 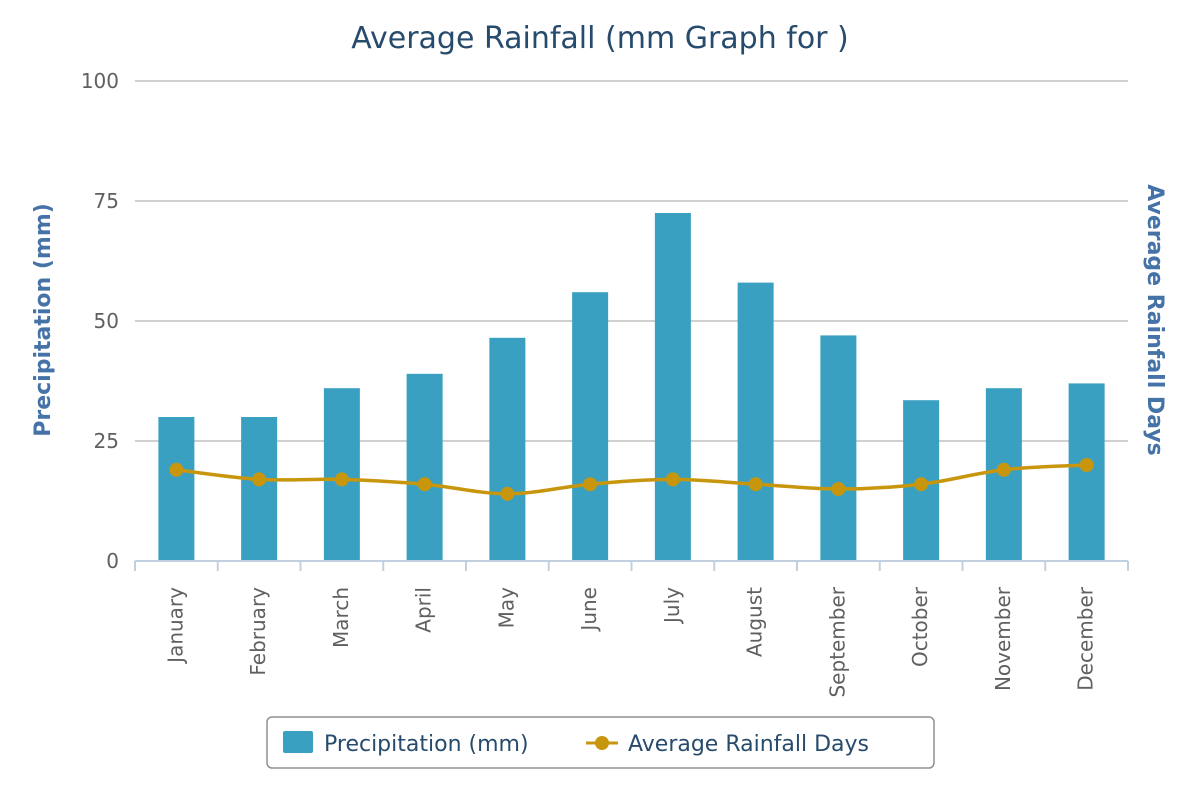 I want to click on legend-precipitation-swatch, so click(x=298, y=742).